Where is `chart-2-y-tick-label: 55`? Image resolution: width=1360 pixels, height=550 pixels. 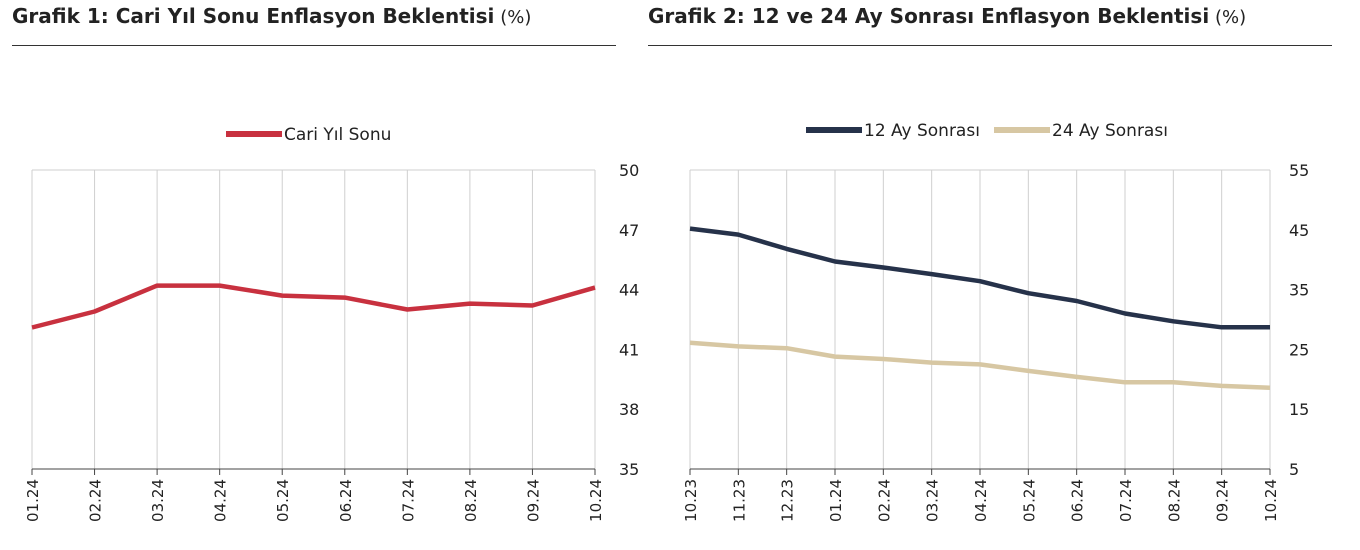
chart-2-y-tick-label: 55 is located at coordinates (1299, 170).